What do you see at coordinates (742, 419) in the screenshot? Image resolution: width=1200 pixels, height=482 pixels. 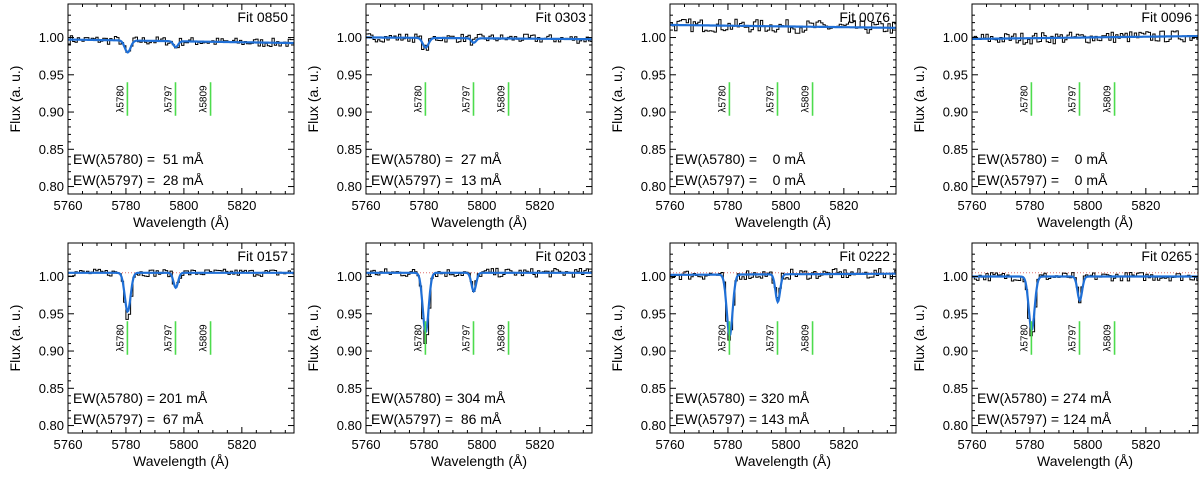 I see `ew-5797-label: EW(λ5797) = 143 mÅ` at bounding box center [742, 419].